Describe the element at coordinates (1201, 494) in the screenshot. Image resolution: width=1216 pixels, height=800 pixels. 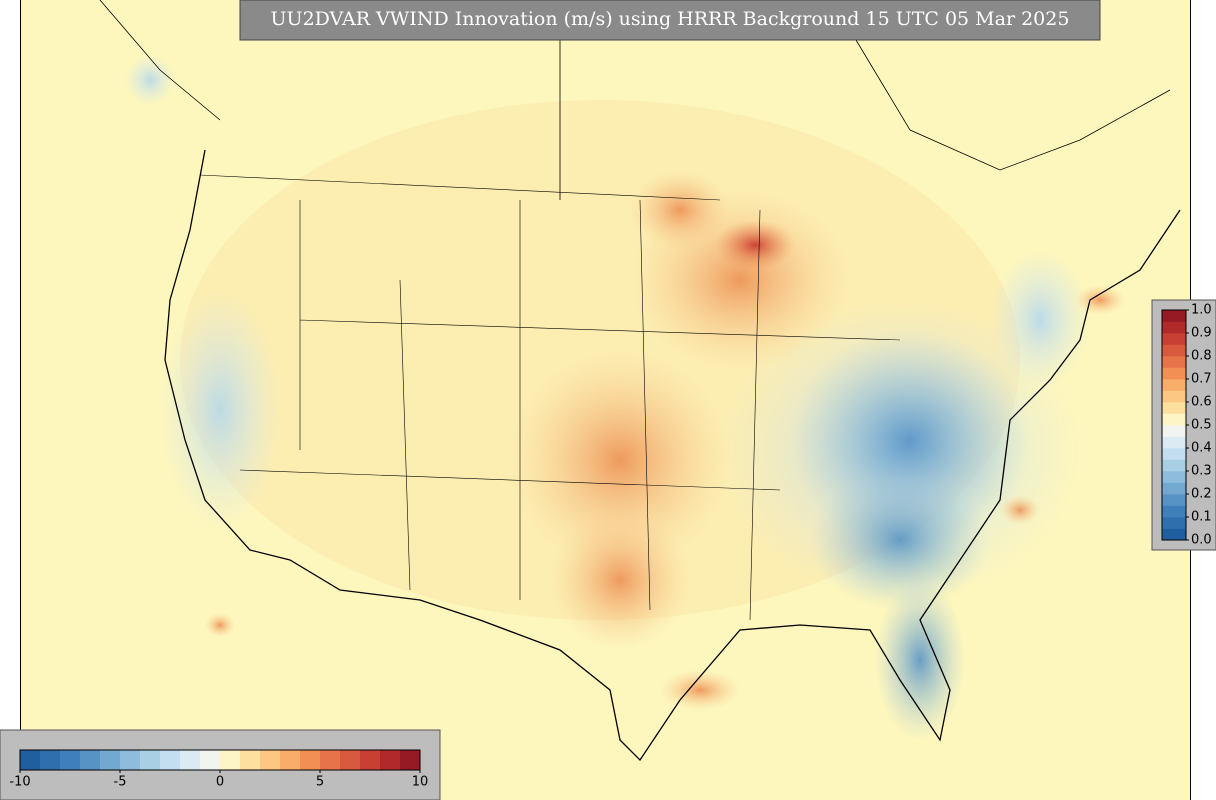
I see `colorbar-tick-label: 0.2` at that location.